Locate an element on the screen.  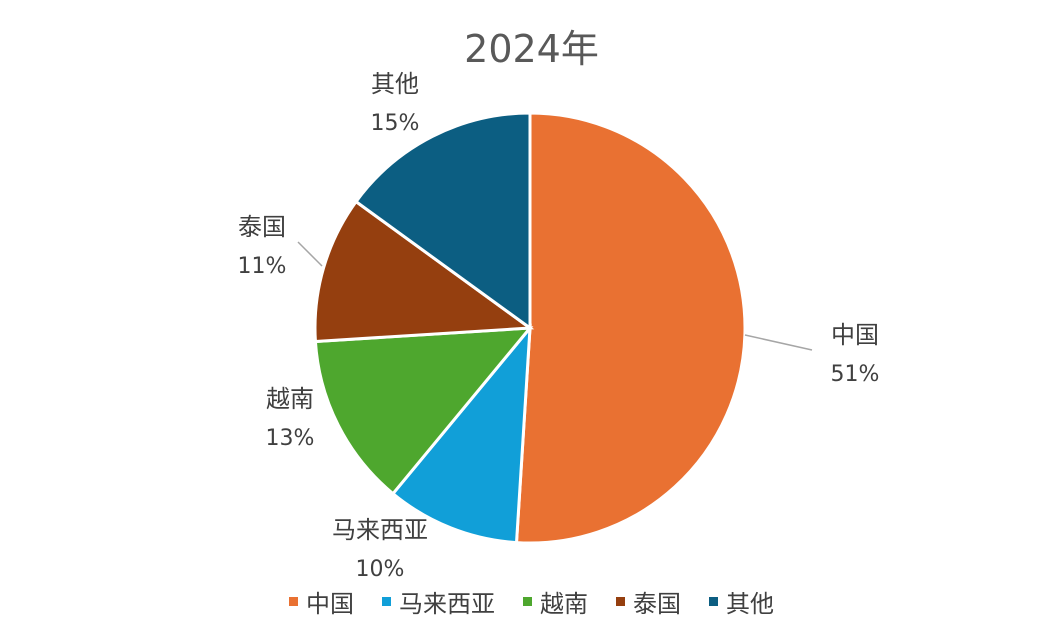
legend-label: 其他 is located at coordinates (750, 604).